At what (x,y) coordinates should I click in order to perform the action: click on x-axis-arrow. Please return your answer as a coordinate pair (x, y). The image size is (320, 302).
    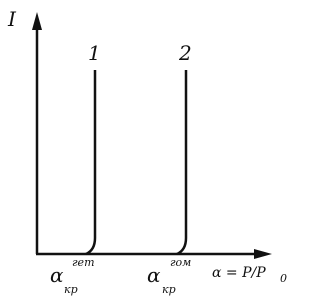
    Looking at the image, I should click on (263, 254).